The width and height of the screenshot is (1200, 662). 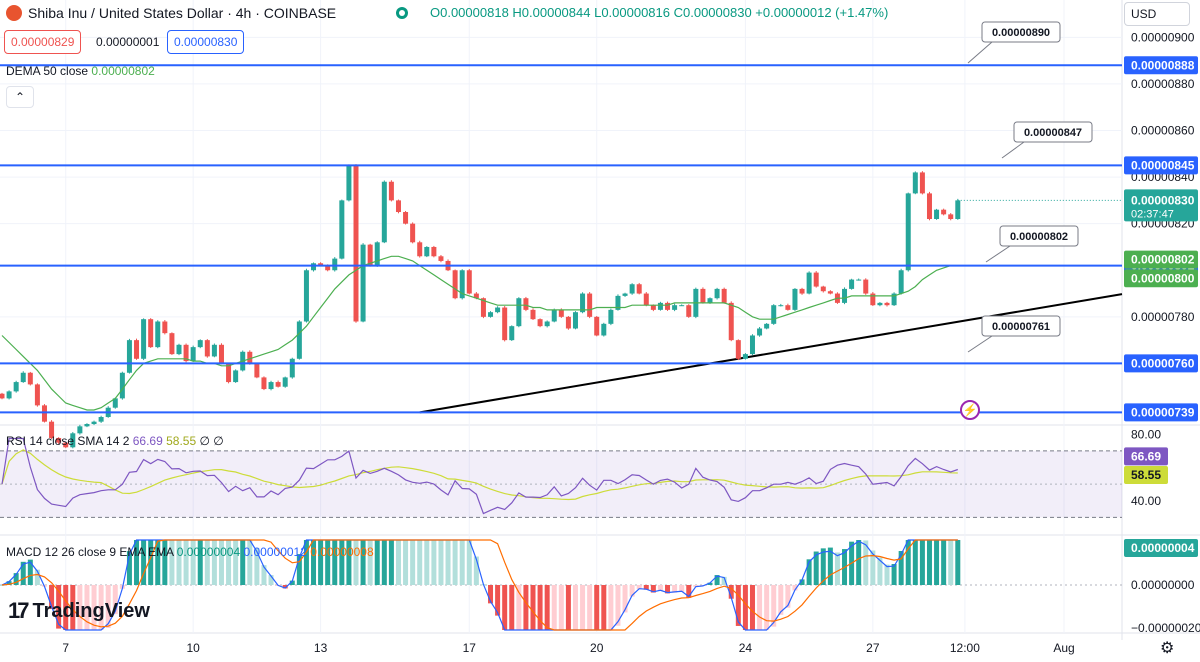 I want to click on rsi-sma-badge, so click(x=1146, y=474).